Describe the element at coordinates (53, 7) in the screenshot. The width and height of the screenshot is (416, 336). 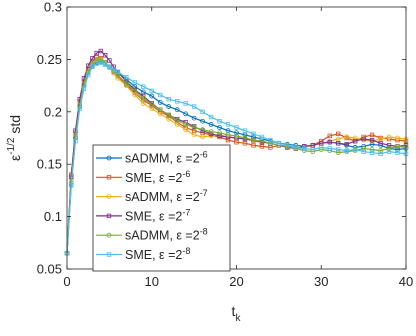
I see `y-tick-label: 0.3` at that location.